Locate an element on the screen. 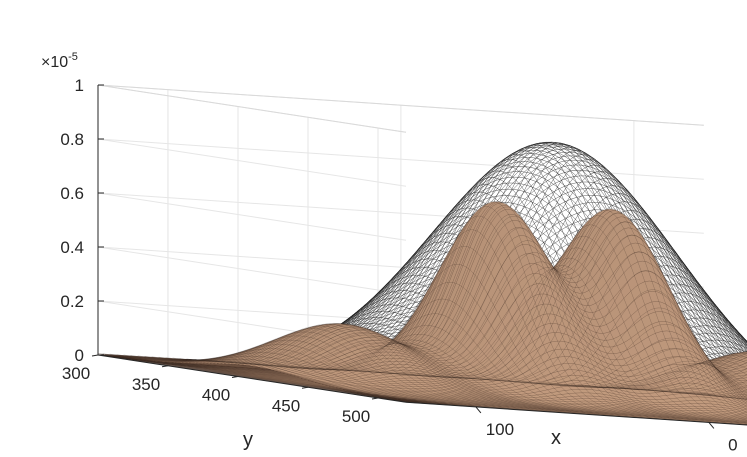  z-tick-label: 0.6 is located at coordinates (72, 193).